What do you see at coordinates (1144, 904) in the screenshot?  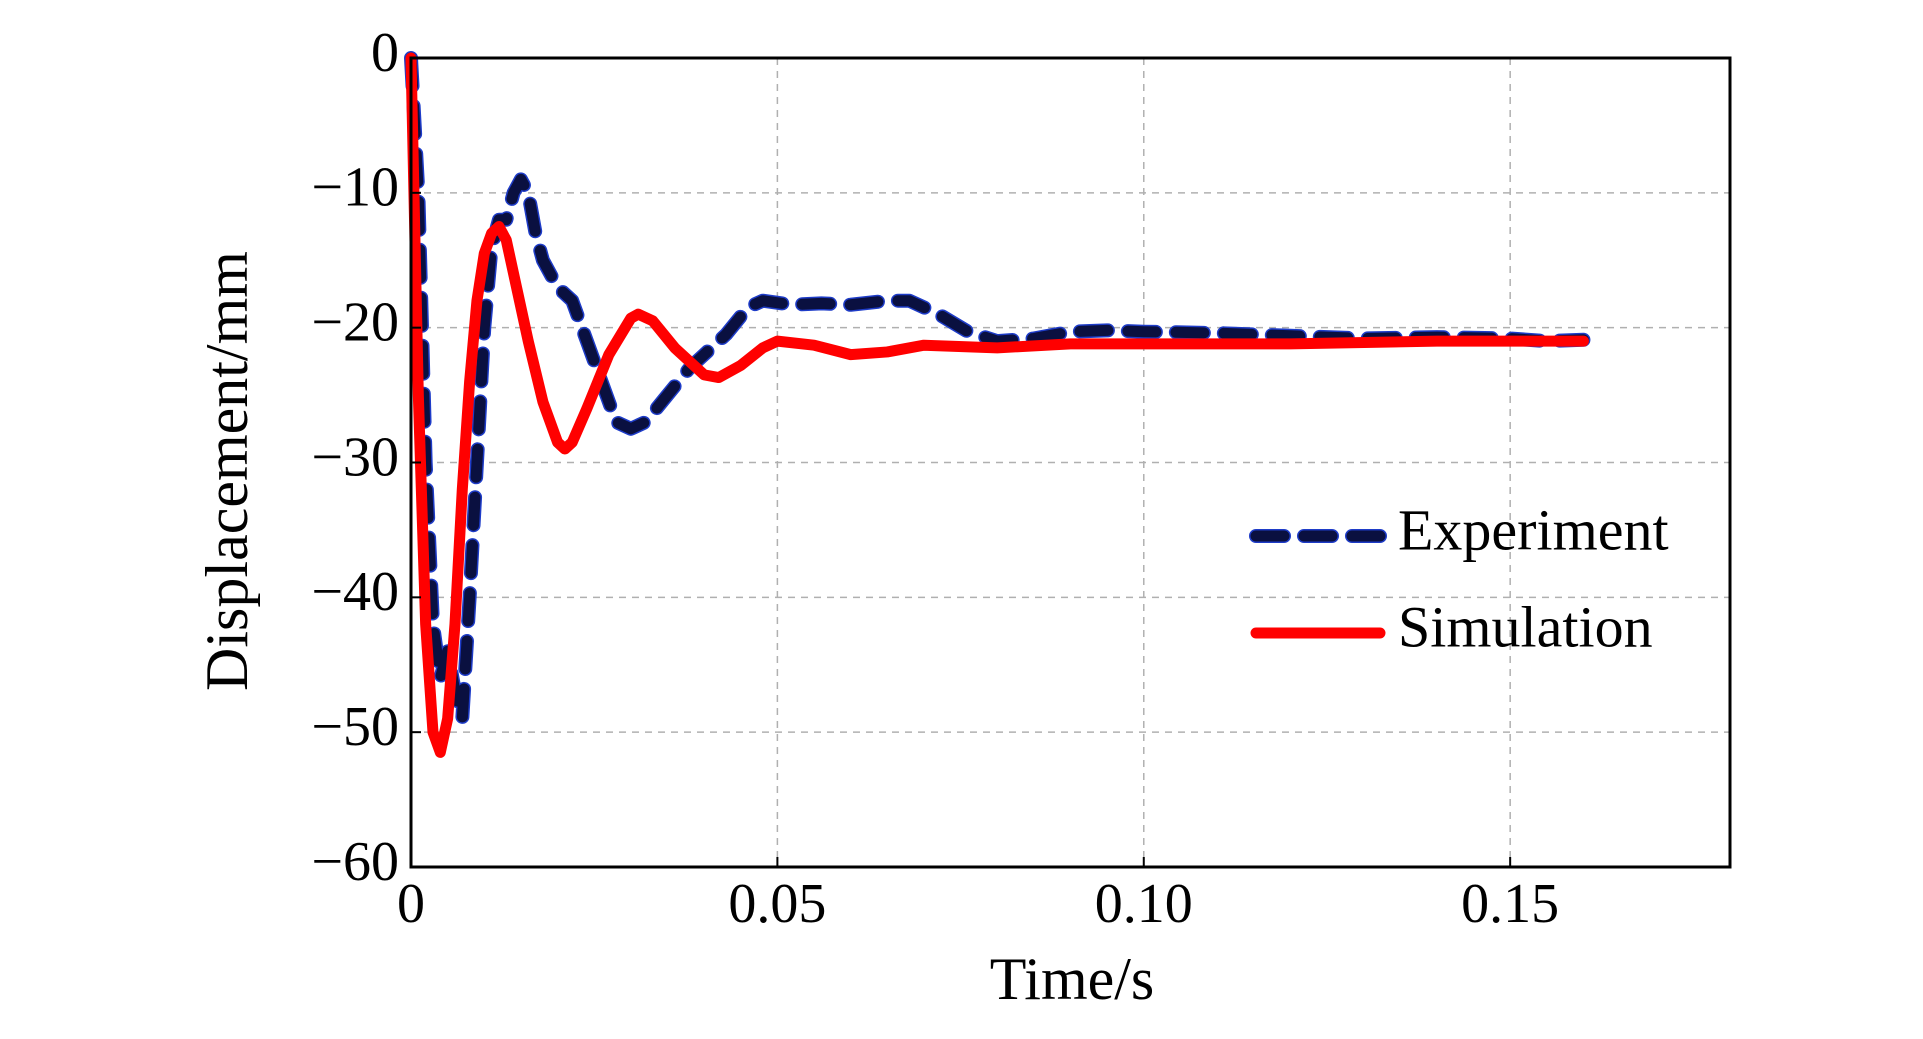 I see `x-tick-label: 0.10` at bounding box center [1144, 904].